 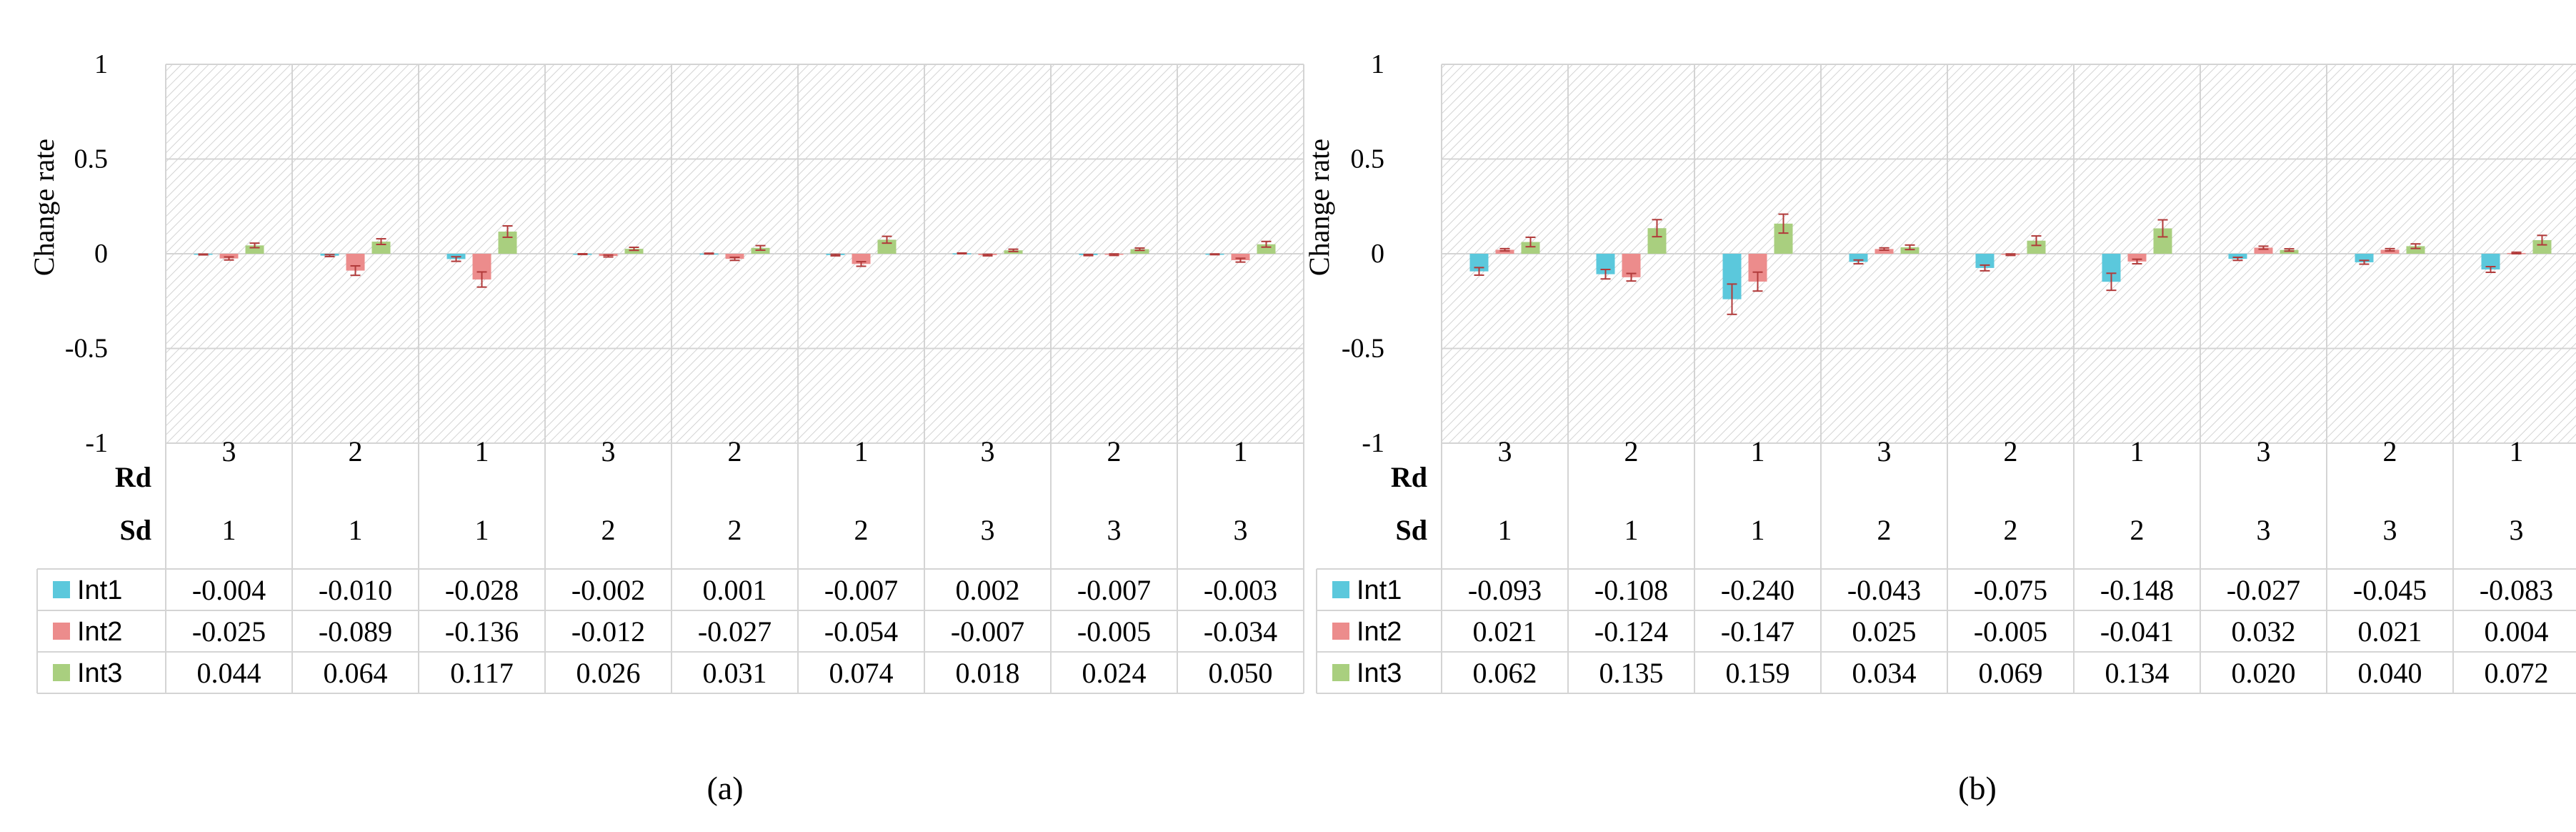 I want to click on data-label: -0.148, so click(x=2137, y=590).